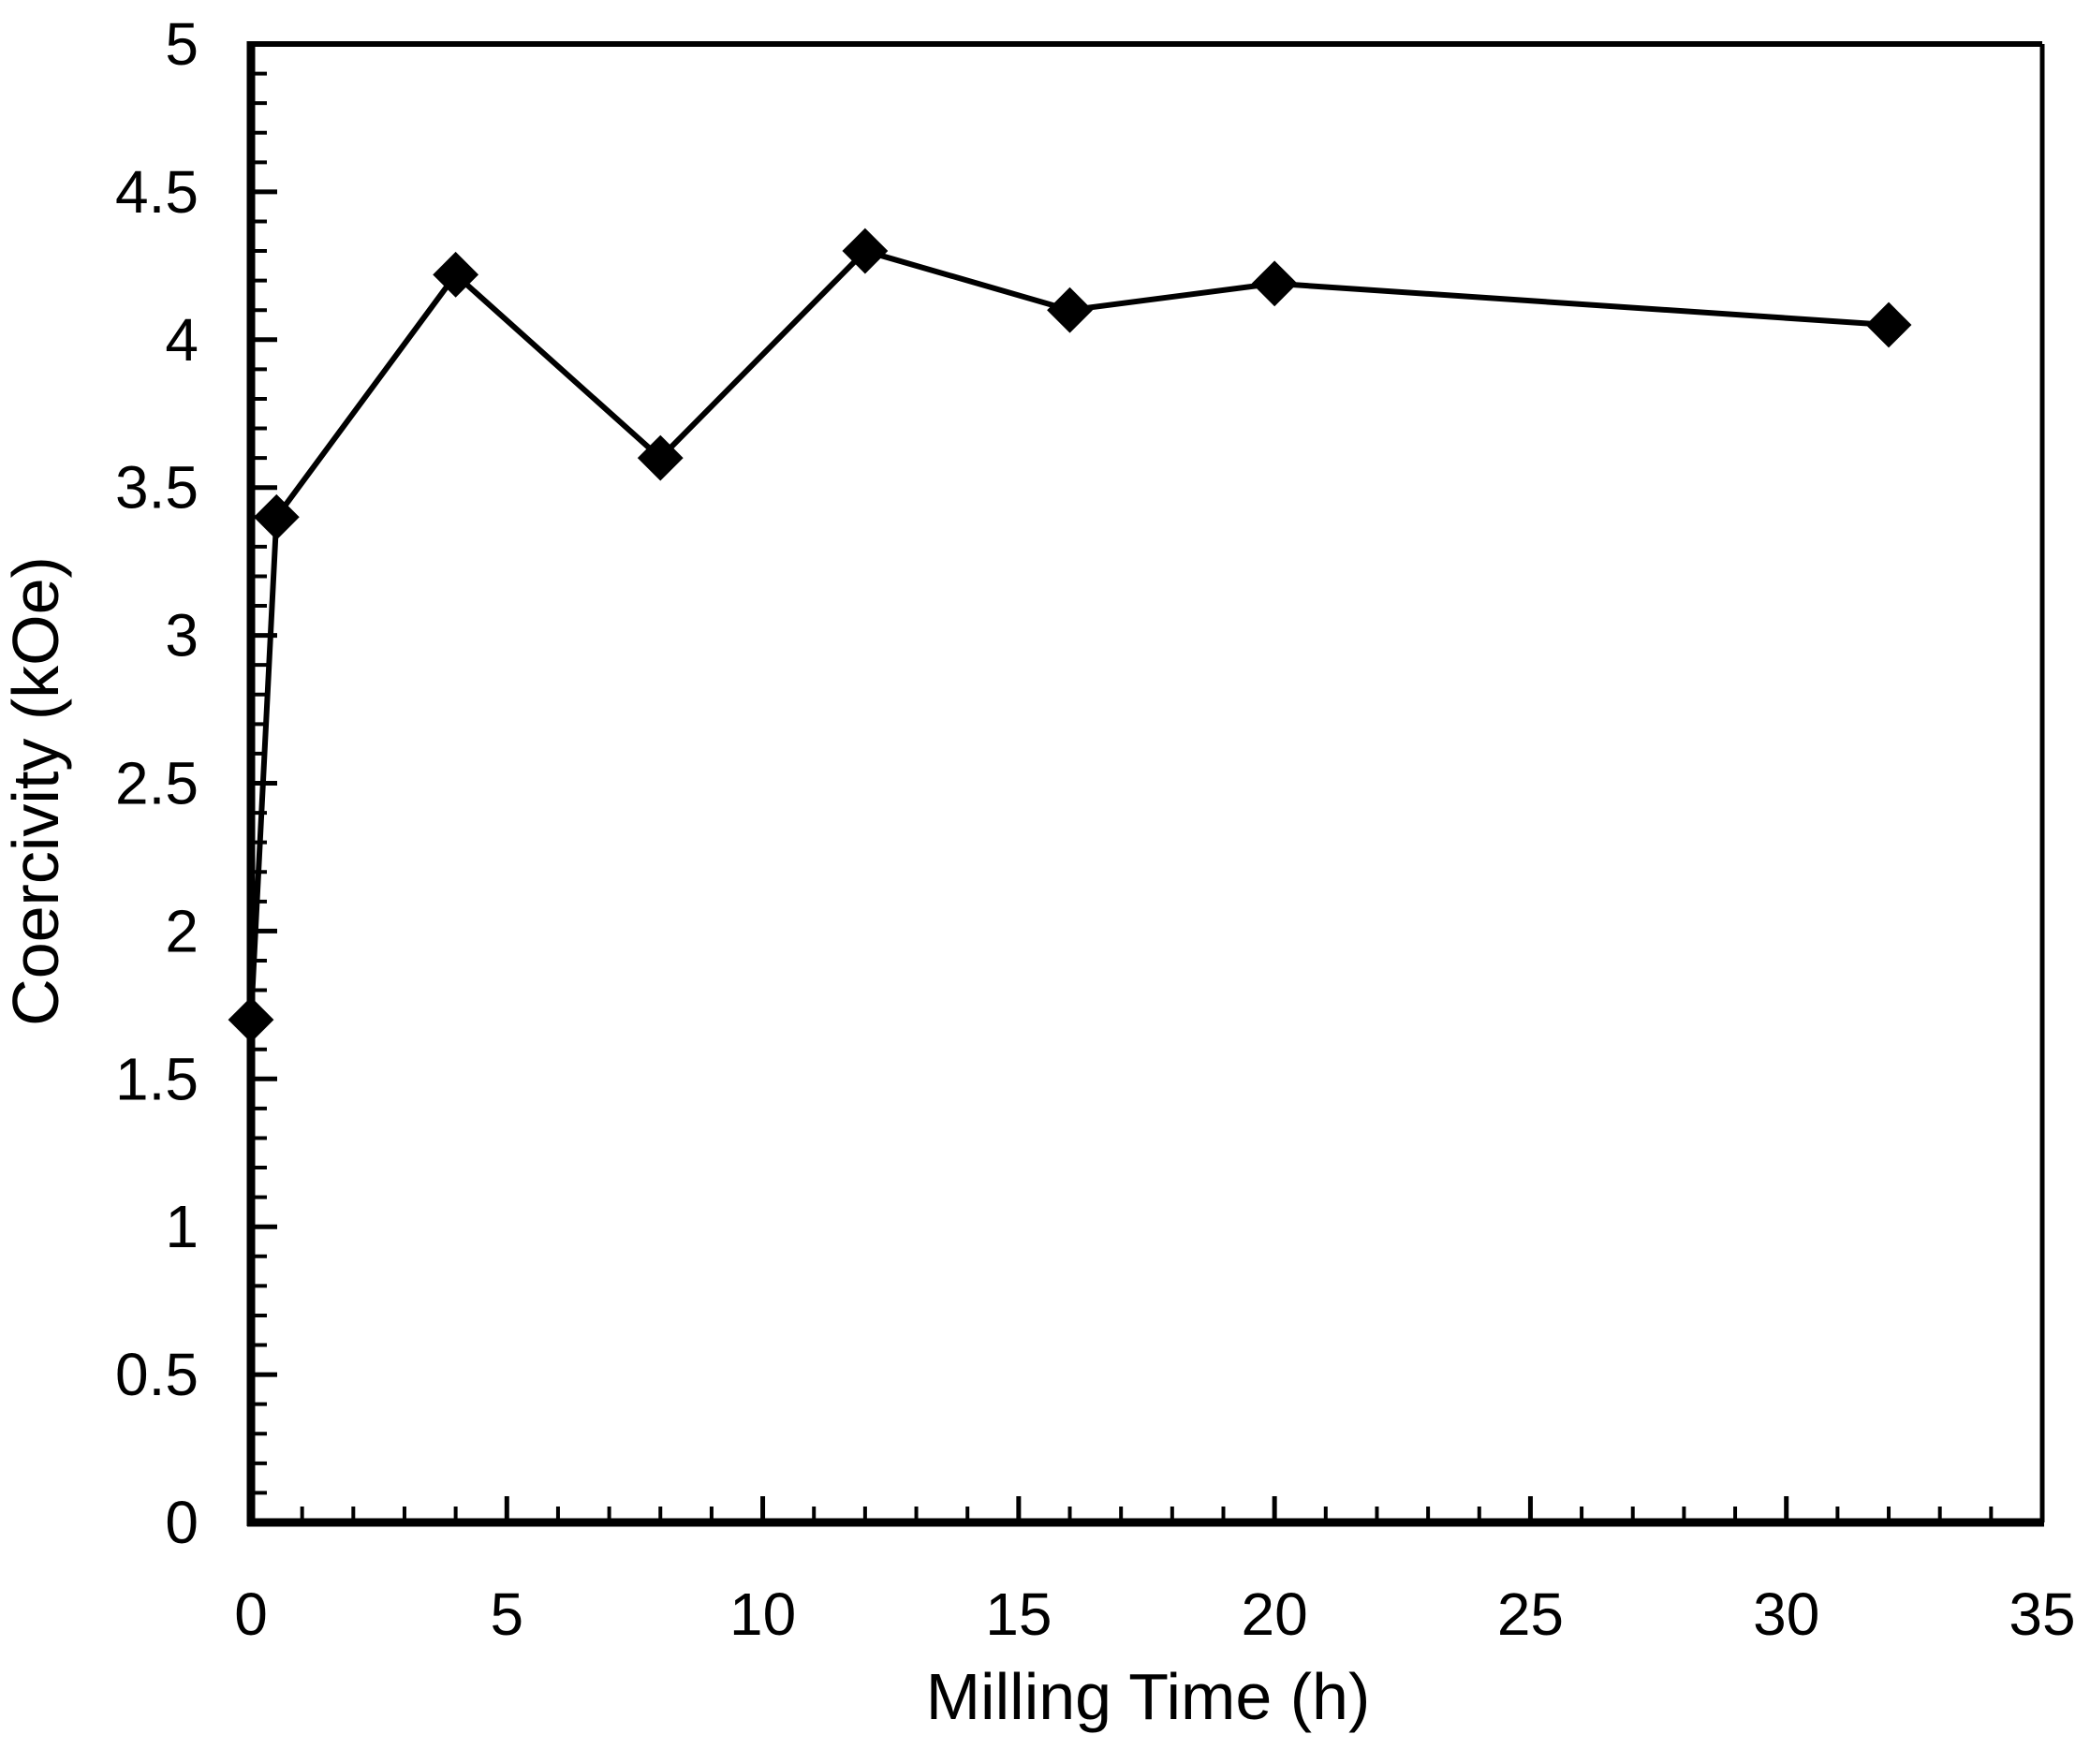  What do you see at coordinates (1531, 1614) in the screenshot?
I see `x-tick-label: 25` at bounding box center [1531, 1614].